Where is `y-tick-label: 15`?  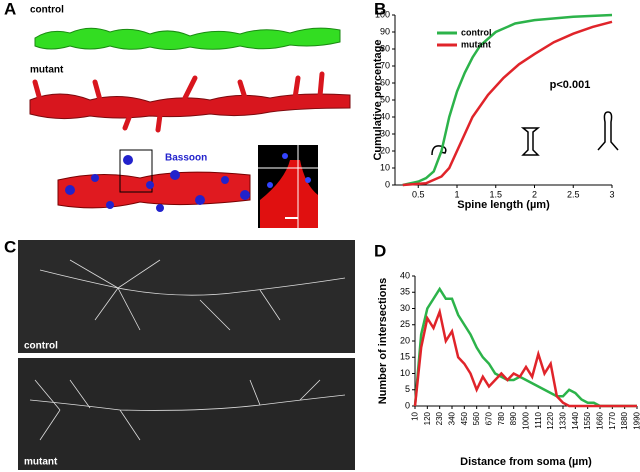
y-tick-label: 15 is located at coordinates (405, 357).